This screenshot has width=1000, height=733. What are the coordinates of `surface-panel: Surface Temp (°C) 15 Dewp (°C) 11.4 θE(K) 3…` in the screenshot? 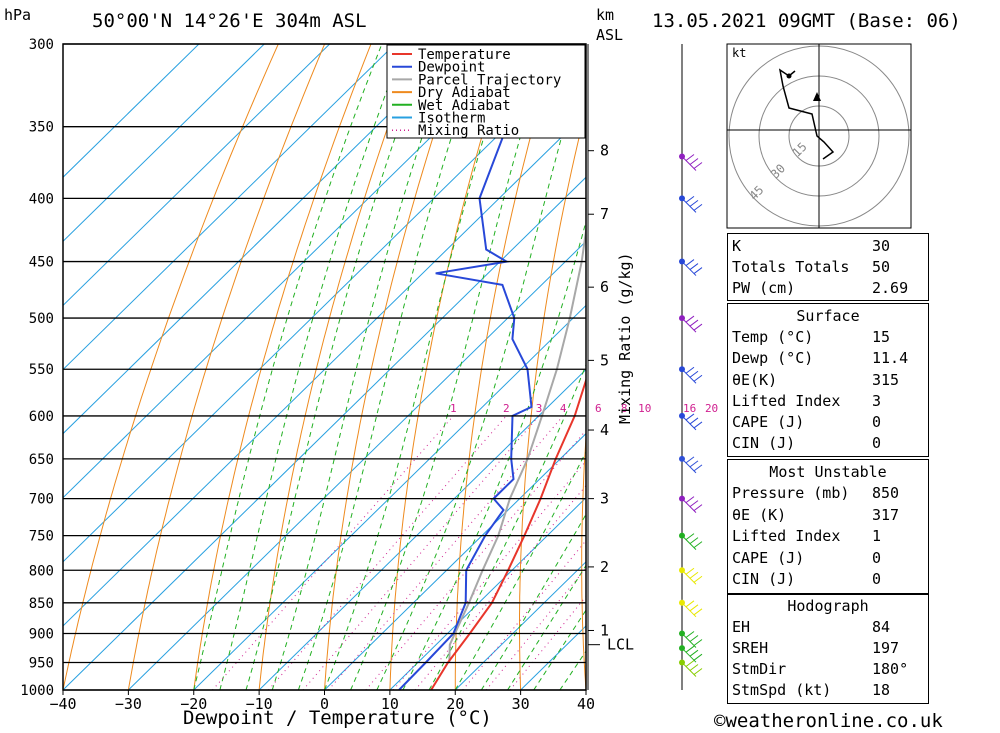 It's located at (828, 380).